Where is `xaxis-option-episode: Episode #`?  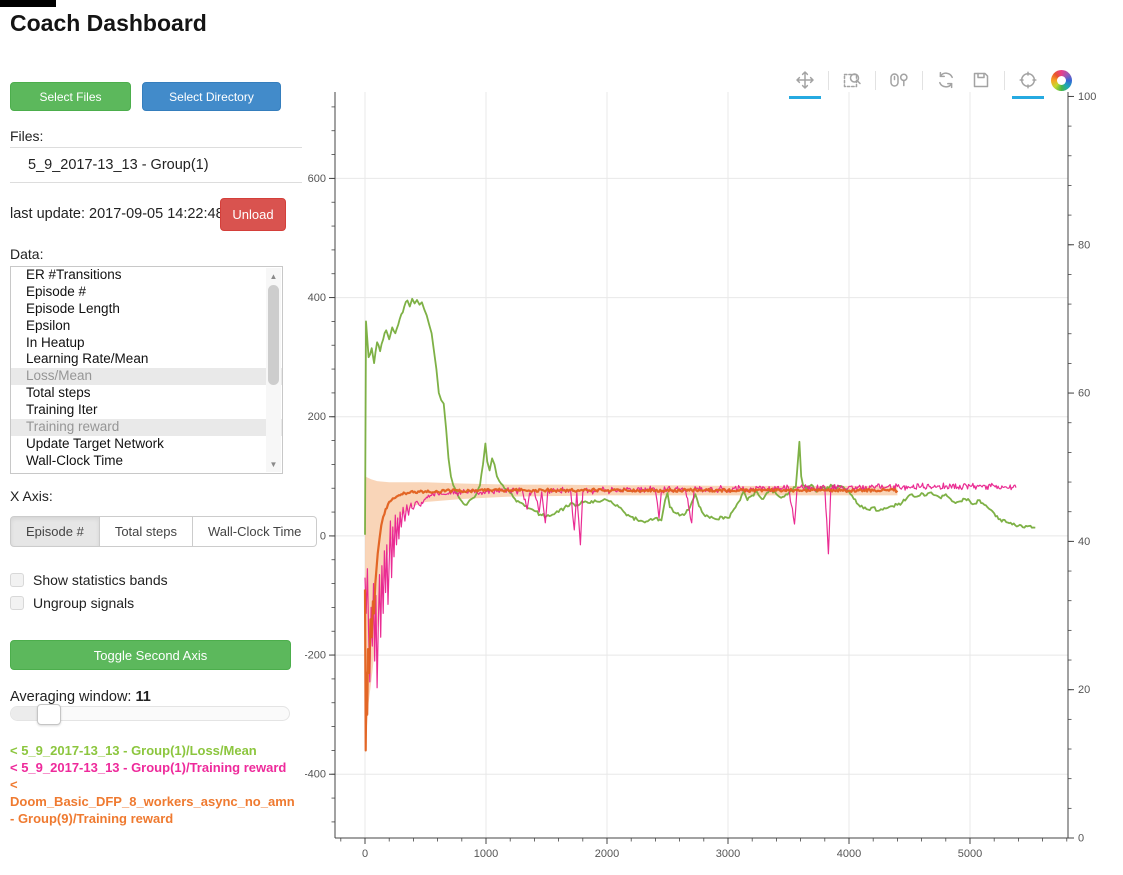 xaxis-option-episode: Episode # is located at coordinates (55, 531).